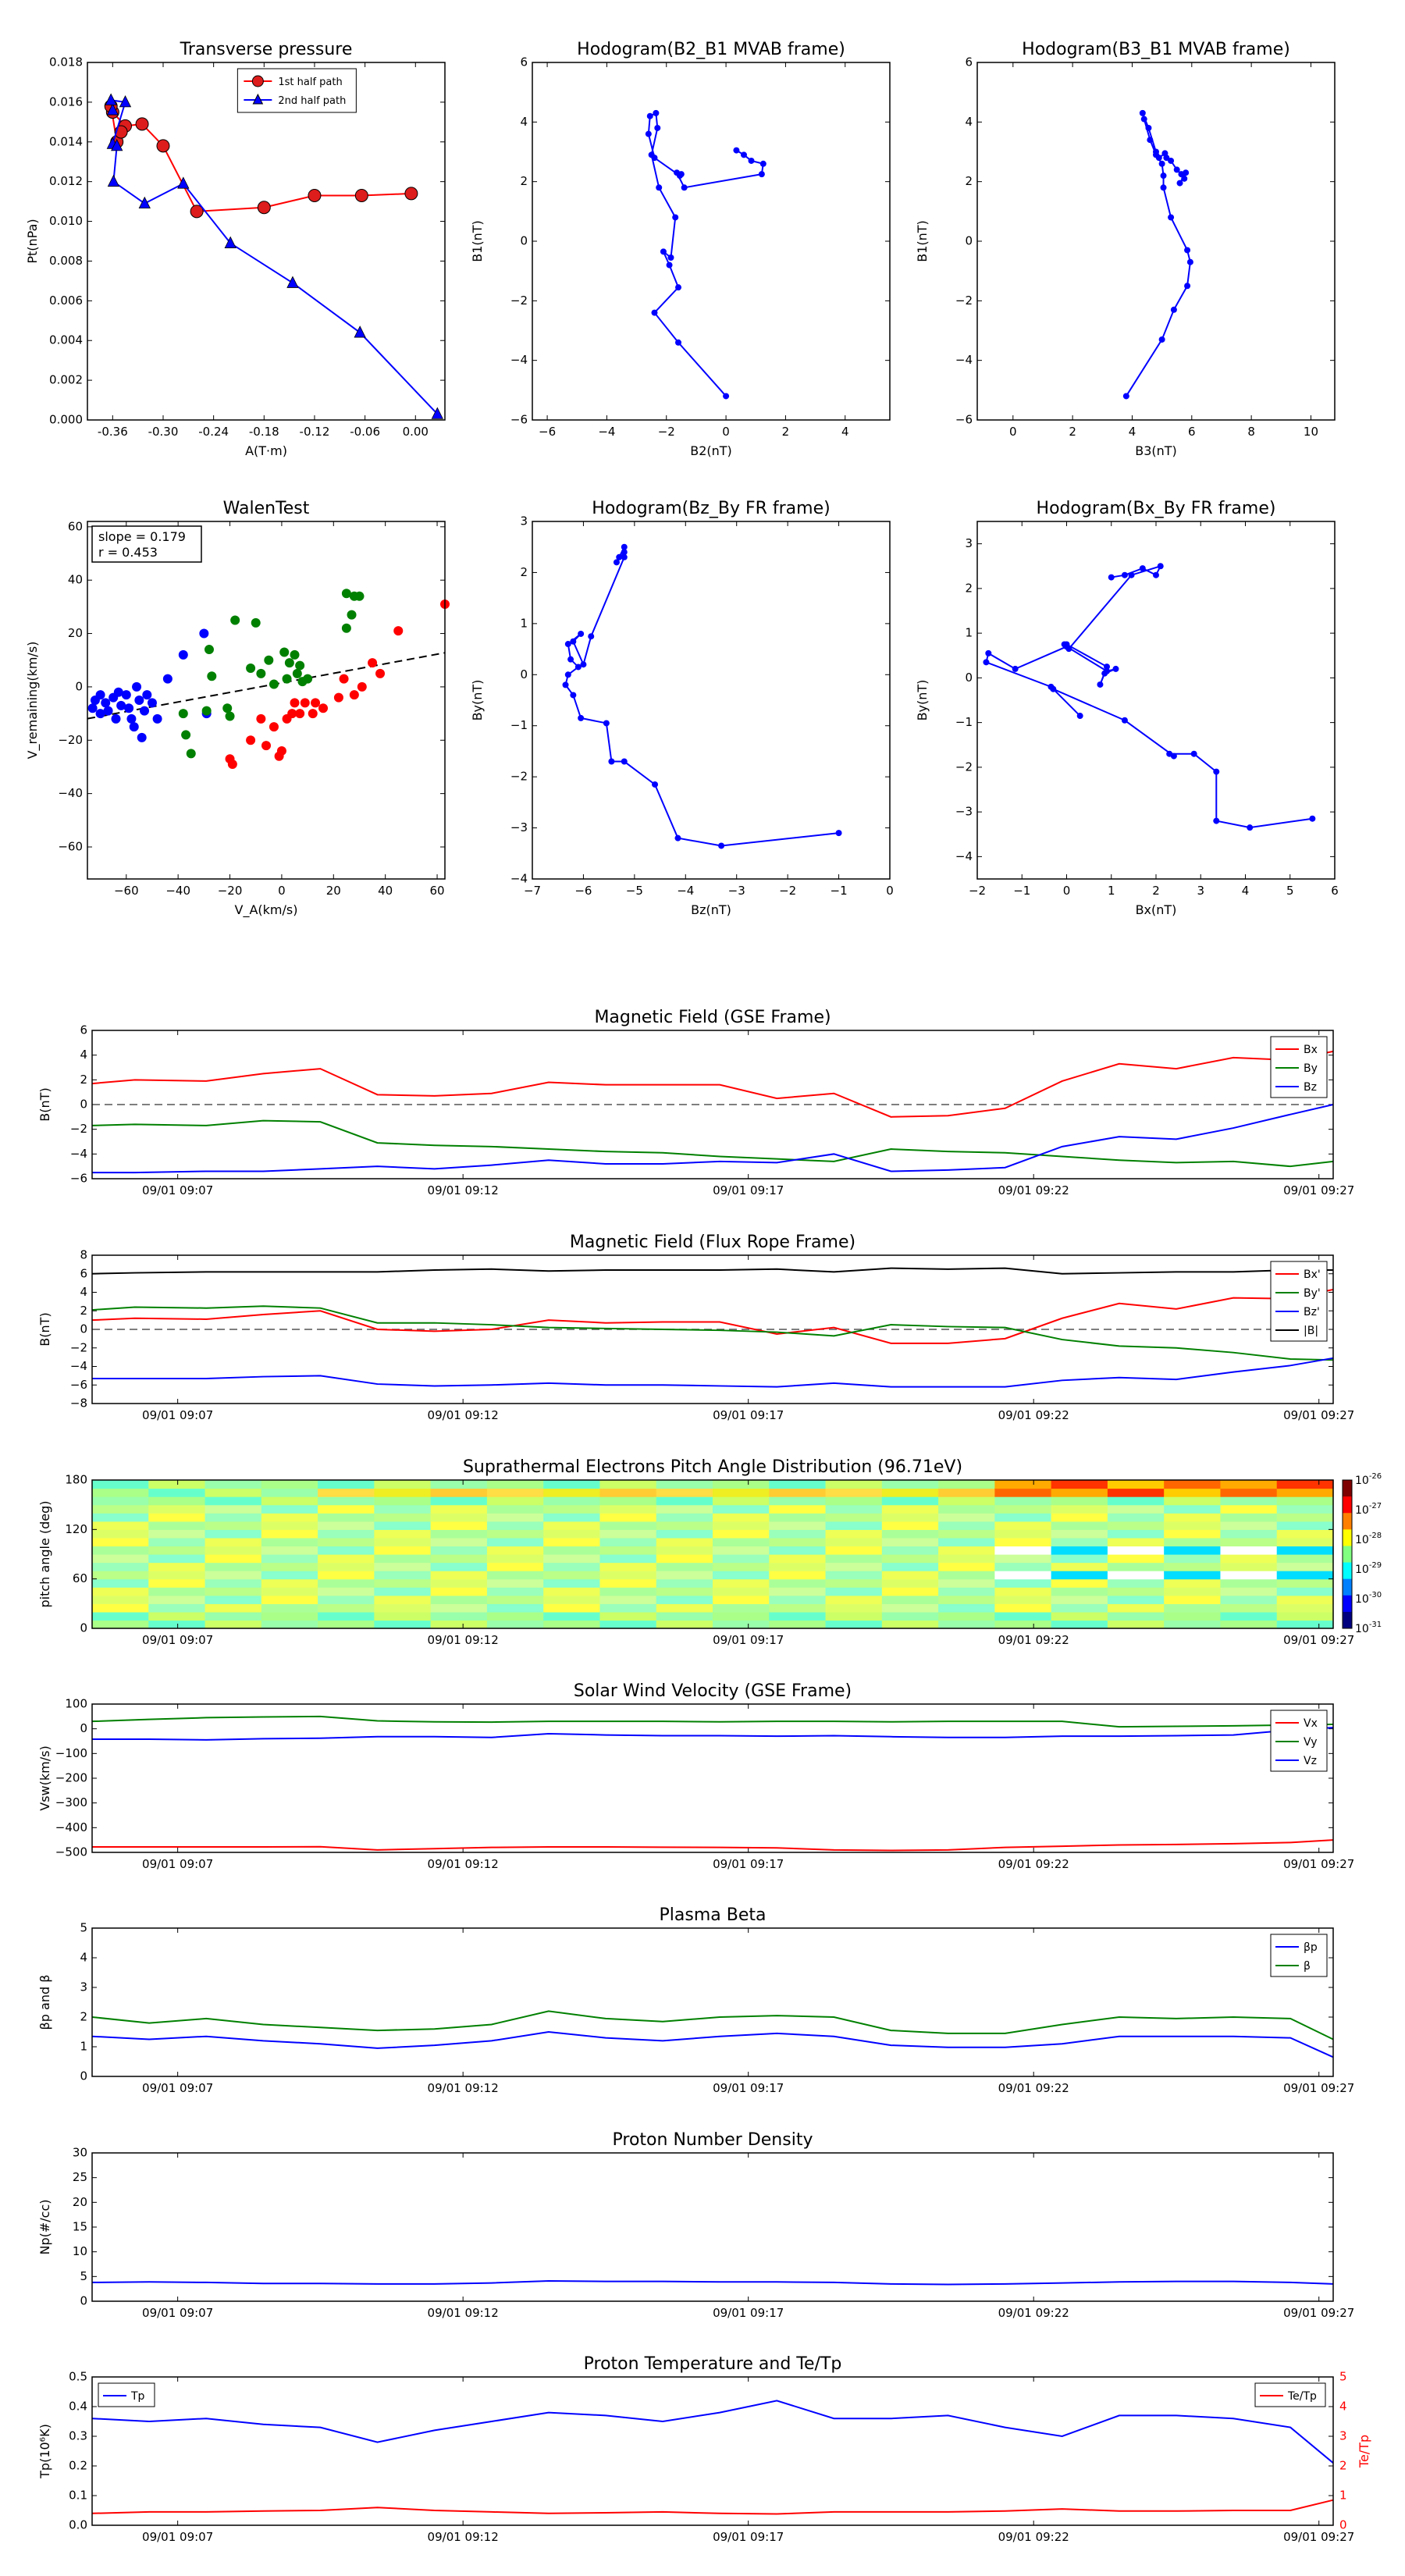 The height and width of the screenshot is (2576, 1405). What do you see at coordinates (1299, 1301) in the screenshot?
I see `legend: Bx' By' Bz' |B|` at bounding box center [1299, 1301].